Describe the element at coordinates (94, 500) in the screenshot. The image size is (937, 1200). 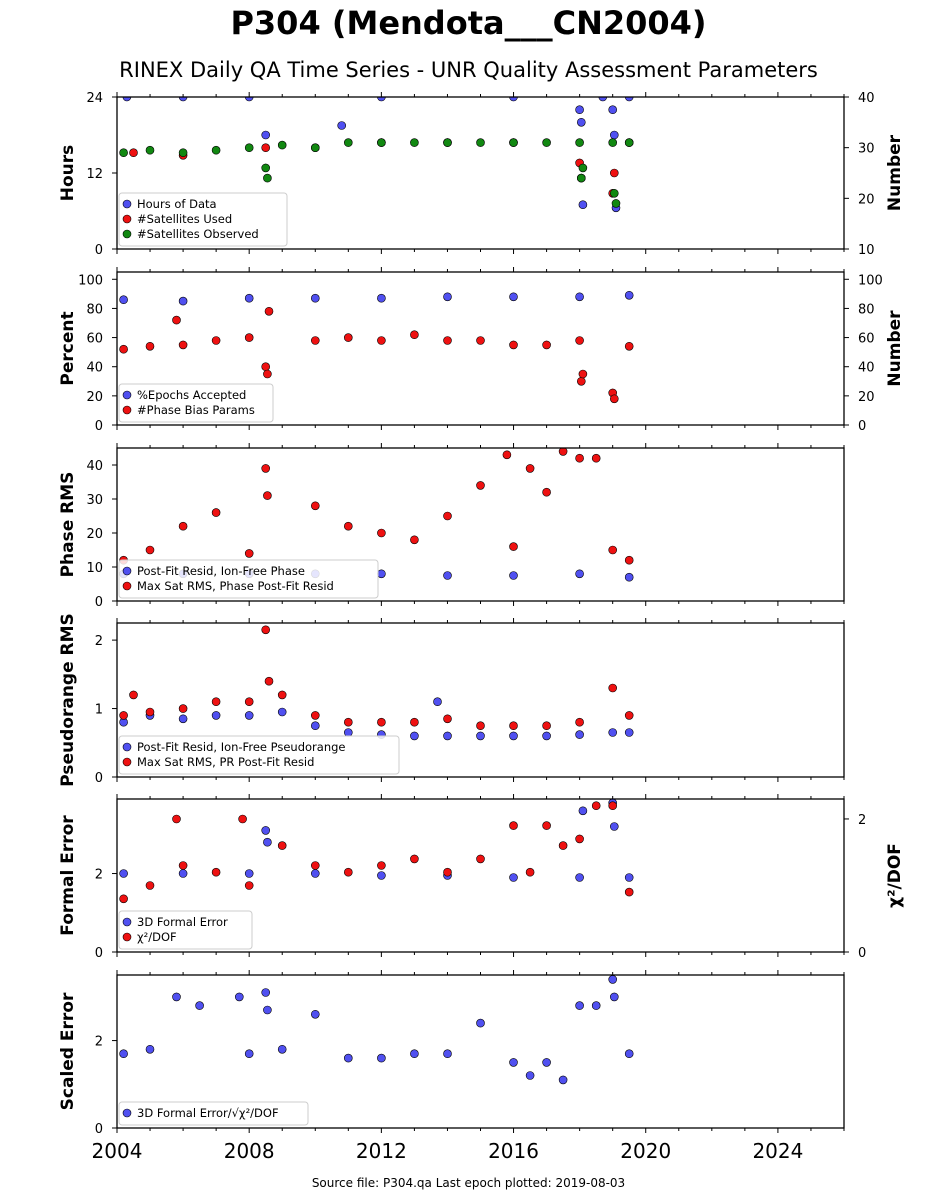
I see `y-tick-label: 30` at that location.